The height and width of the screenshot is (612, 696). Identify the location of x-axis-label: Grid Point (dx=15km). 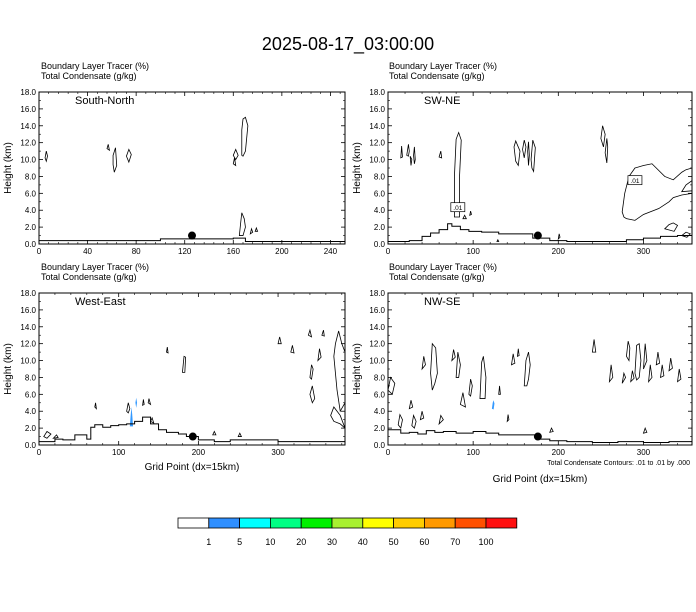
(540, 479).